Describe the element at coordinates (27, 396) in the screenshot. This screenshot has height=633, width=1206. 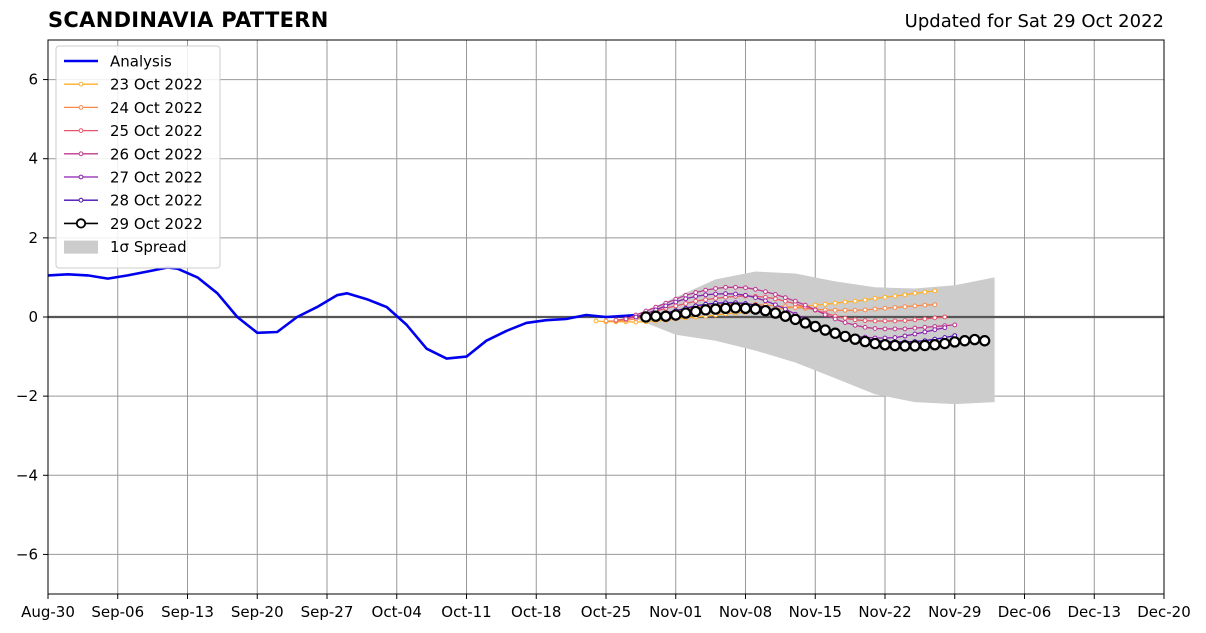
I see `y-tick-label: −2` at that location.